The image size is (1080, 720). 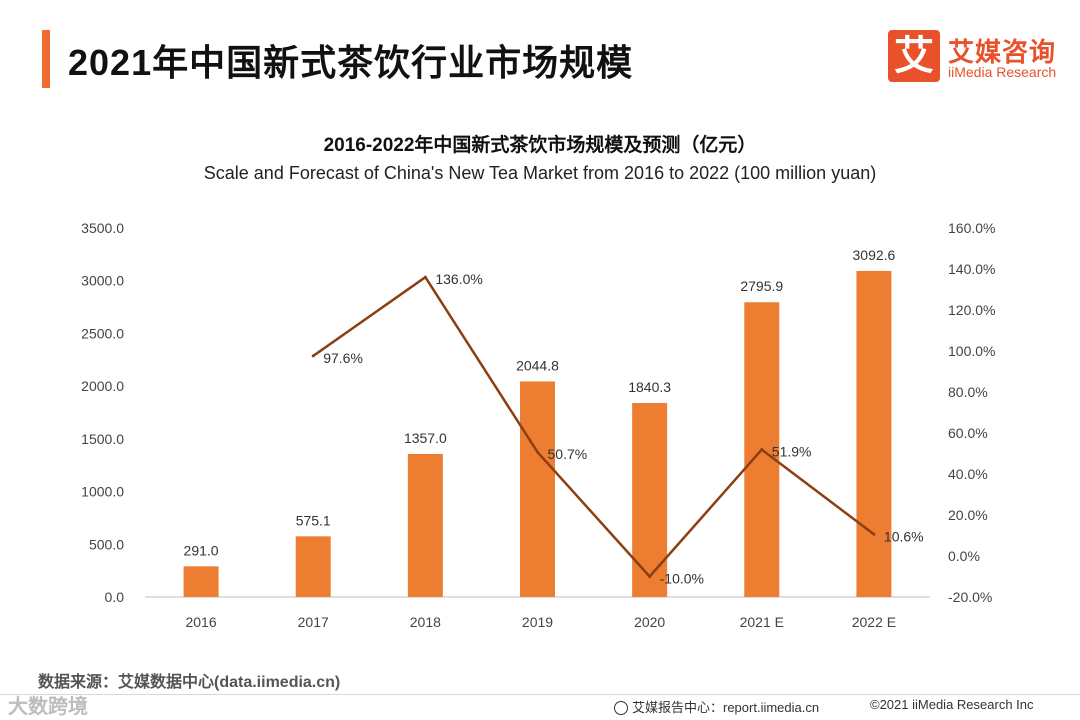 What do you see at coordinates (540, 145) in the screenshot?
I see `chart-title: 2016-2022年中国新式茶饮市场规模及预测（亿元）` at bounding box center [540, 145].